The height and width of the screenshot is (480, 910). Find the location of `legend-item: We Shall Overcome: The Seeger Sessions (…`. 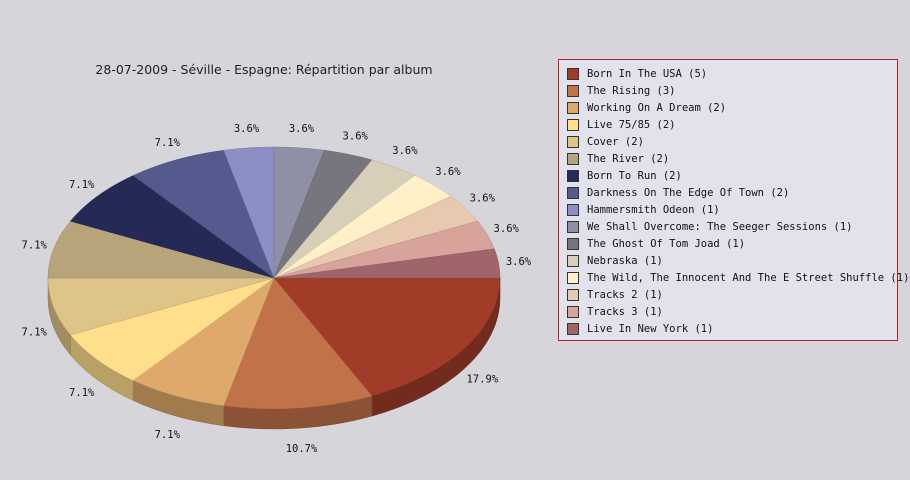

legend-item: We Shall Overcome: The Seeger Sessions (… is located at coordinates (710, 226).